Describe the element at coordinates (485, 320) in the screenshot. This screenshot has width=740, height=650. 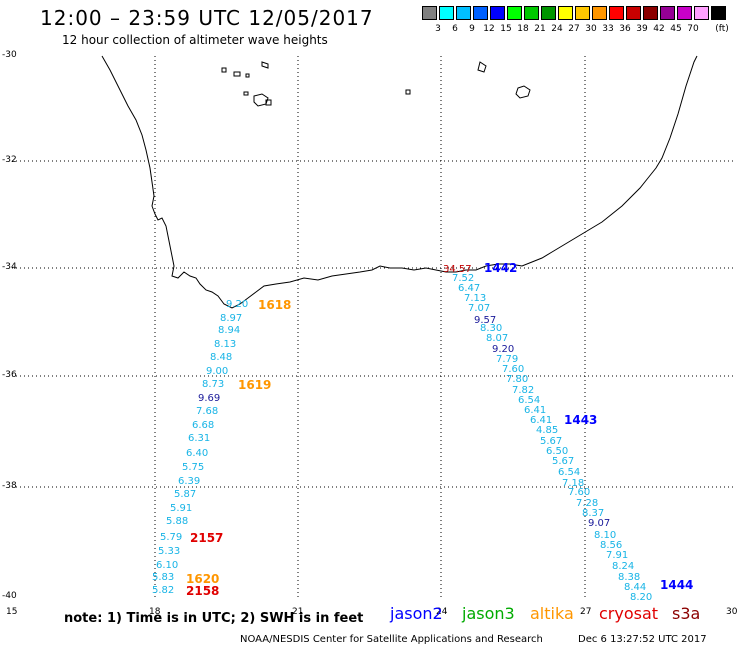
I see `wave-height-value: 9.57` at that location.